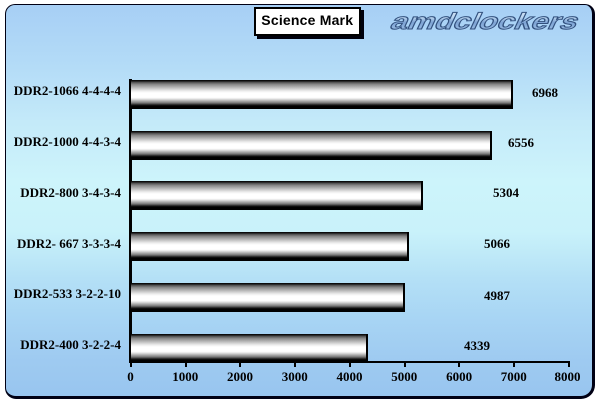 The height and width of the screenshot is (406, 600). What do you see at coordinates (485, 21) in the screenshot?
I see `svg-text: amdclockers` at bounding box center [485, 21].